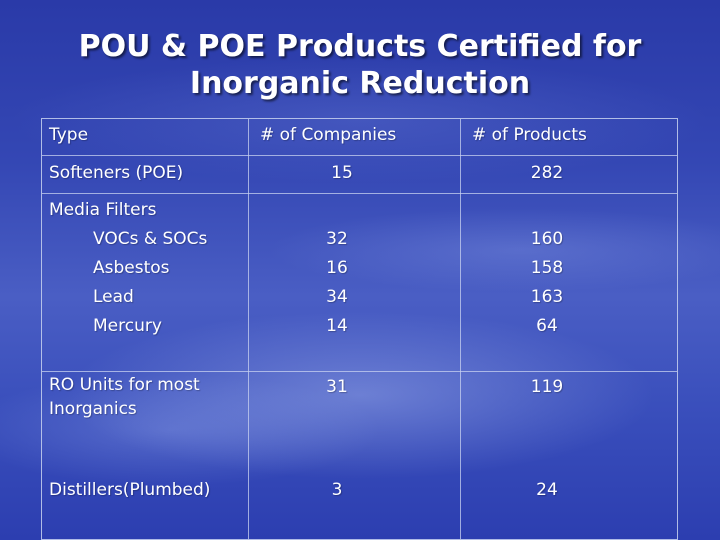  What do you see at coordinates (124, 385) in the screenshot?
I see `row-ro-type-line-1: RO Units for most` at bounding box center [124, 385].